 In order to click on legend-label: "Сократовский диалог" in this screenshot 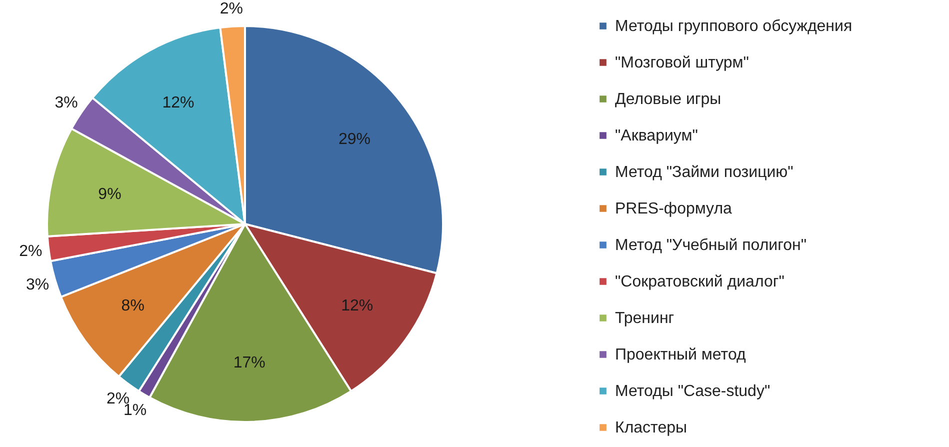, I will do `click(699, 282)`.